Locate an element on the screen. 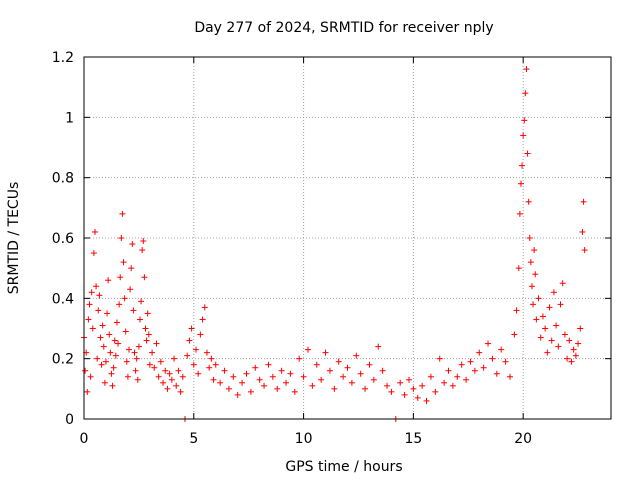 Image resolution: width=640 pixels, height=480 pixels. x-tick-label: 20 is located at coordinates (523, 439).